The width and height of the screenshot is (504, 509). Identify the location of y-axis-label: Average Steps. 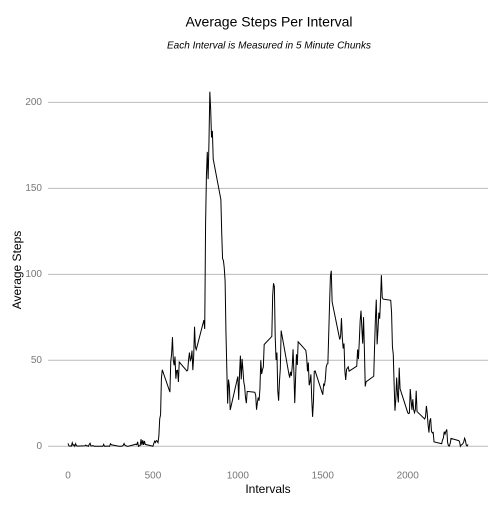
(17, 270).